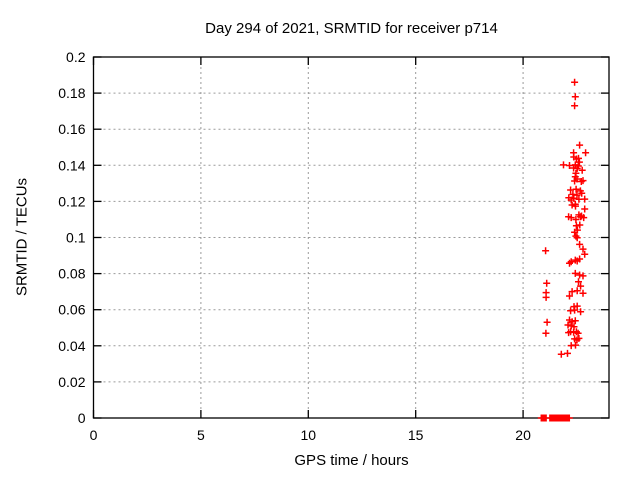 The image size is (640, 480). I want to click on y-tick-label: 0.04, so click(71, 346).